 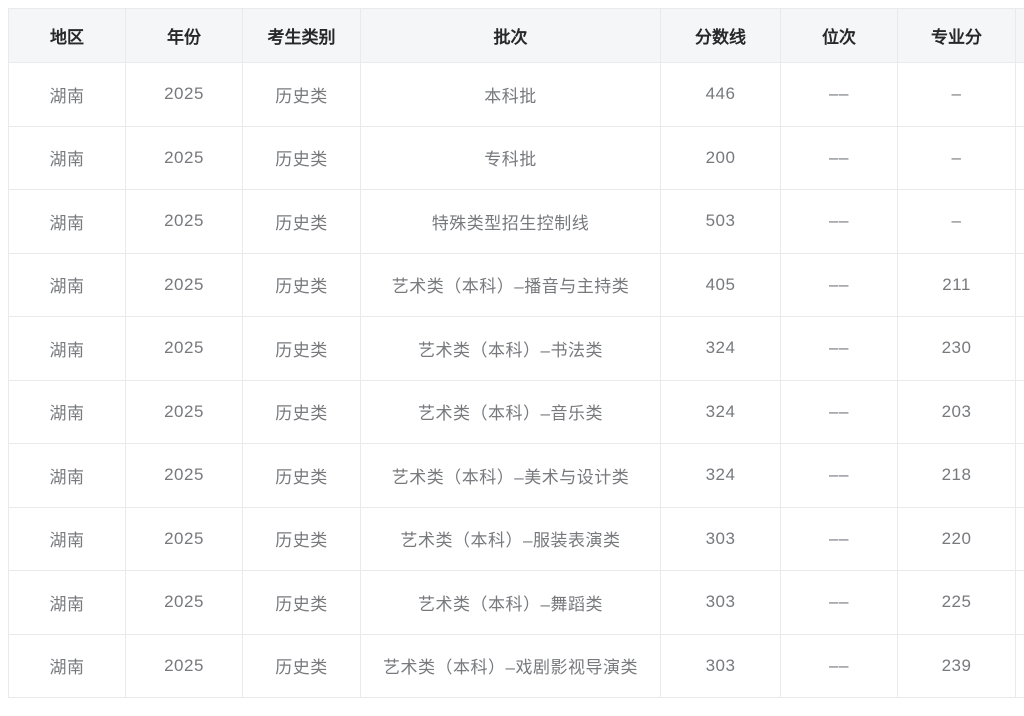 What do you see at coordinates (510, 284) in the screenshot?
I see `cell-batch: 艺术类（本科）–播音与主持类` at bounding box center [510, 284].